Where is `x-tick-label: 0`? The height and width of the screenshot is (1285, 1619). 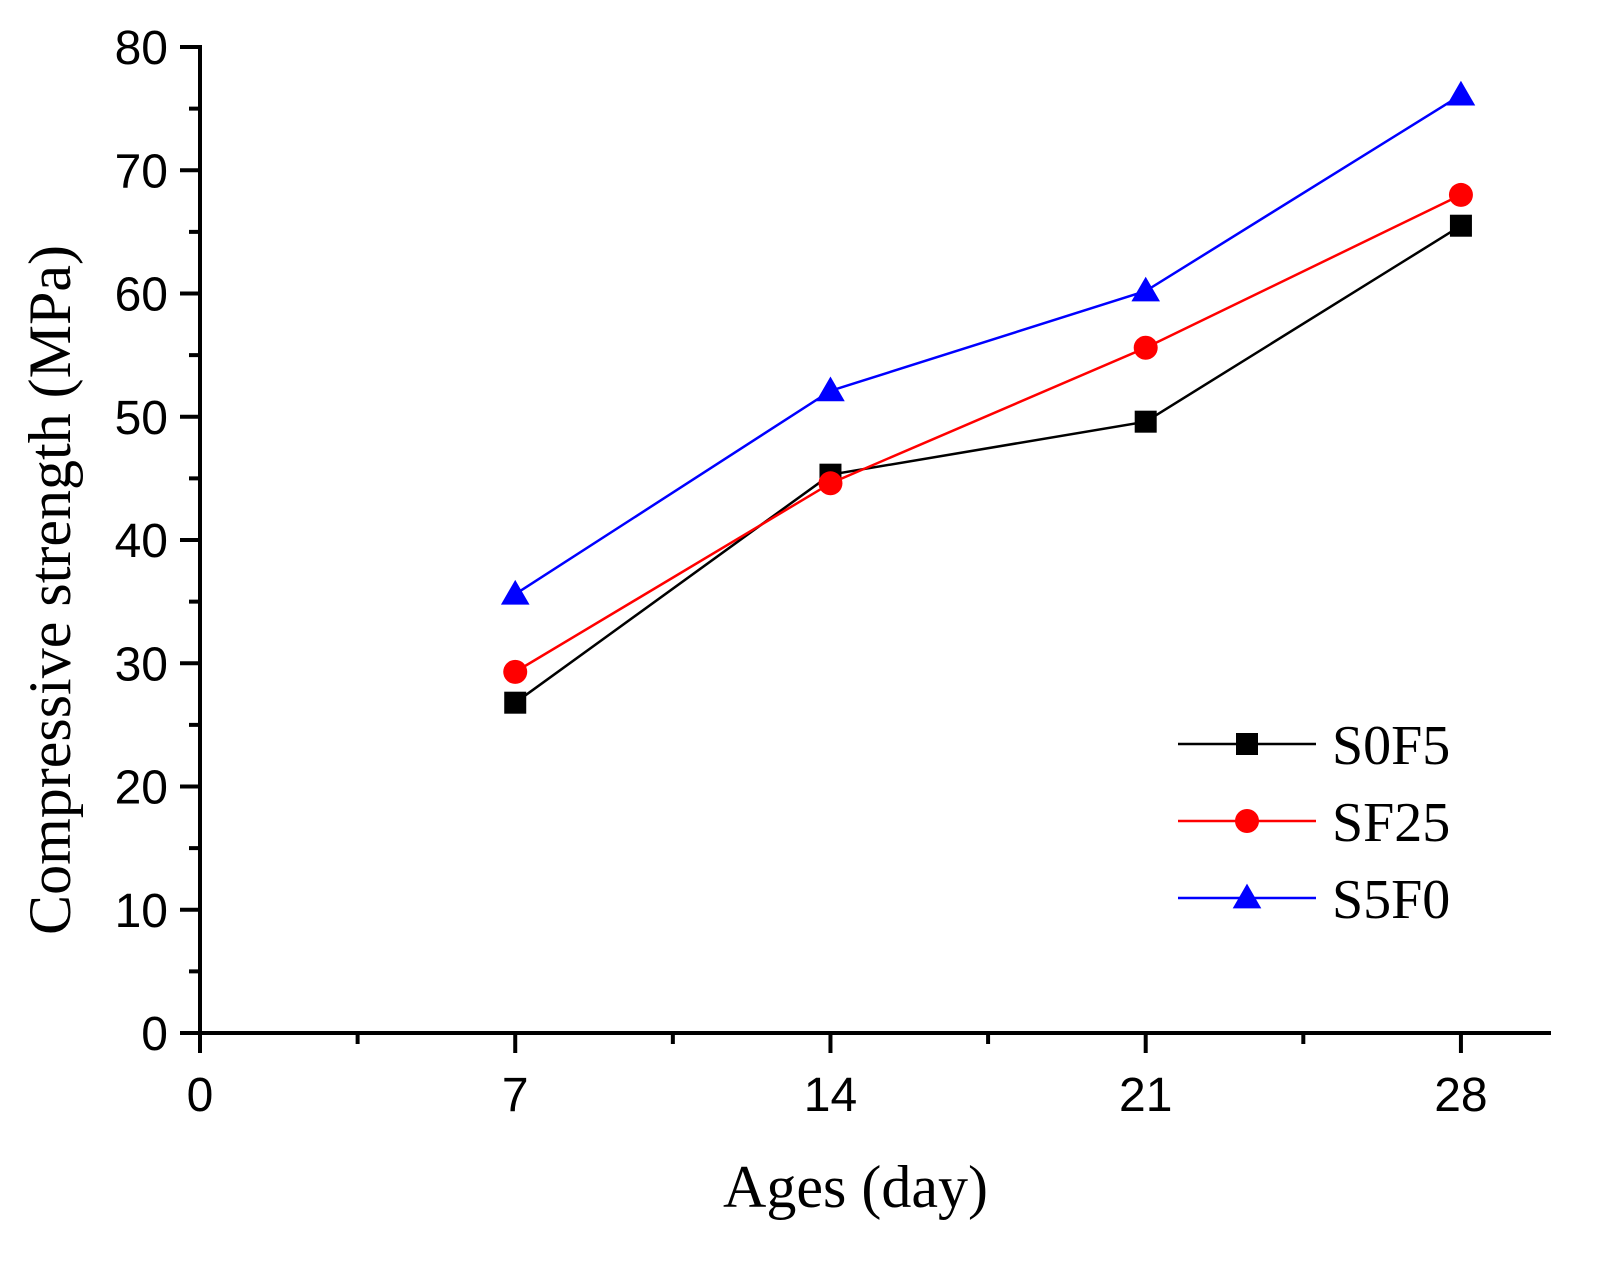 x-tick-label: 0 is located at coordinates (200, 1095).